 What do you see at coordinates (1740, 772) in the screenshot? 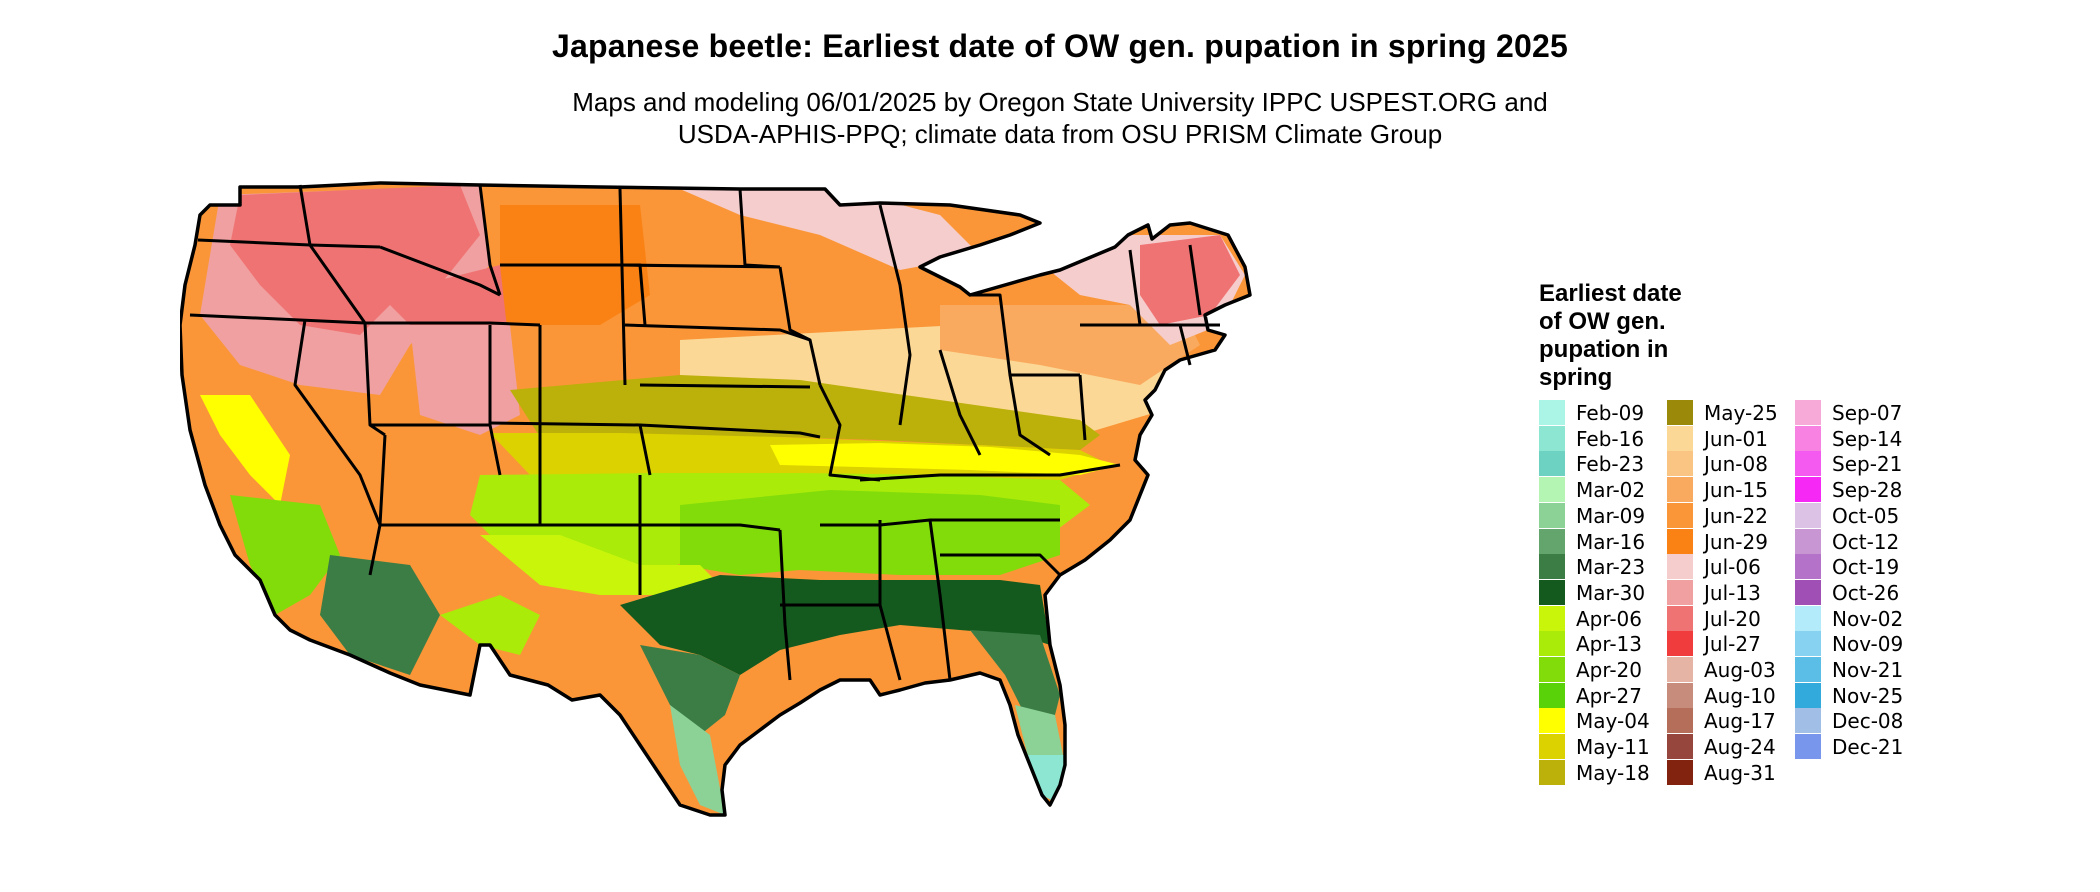
I see `legend-label: Aug-31` at bounding box center [1740, 772].